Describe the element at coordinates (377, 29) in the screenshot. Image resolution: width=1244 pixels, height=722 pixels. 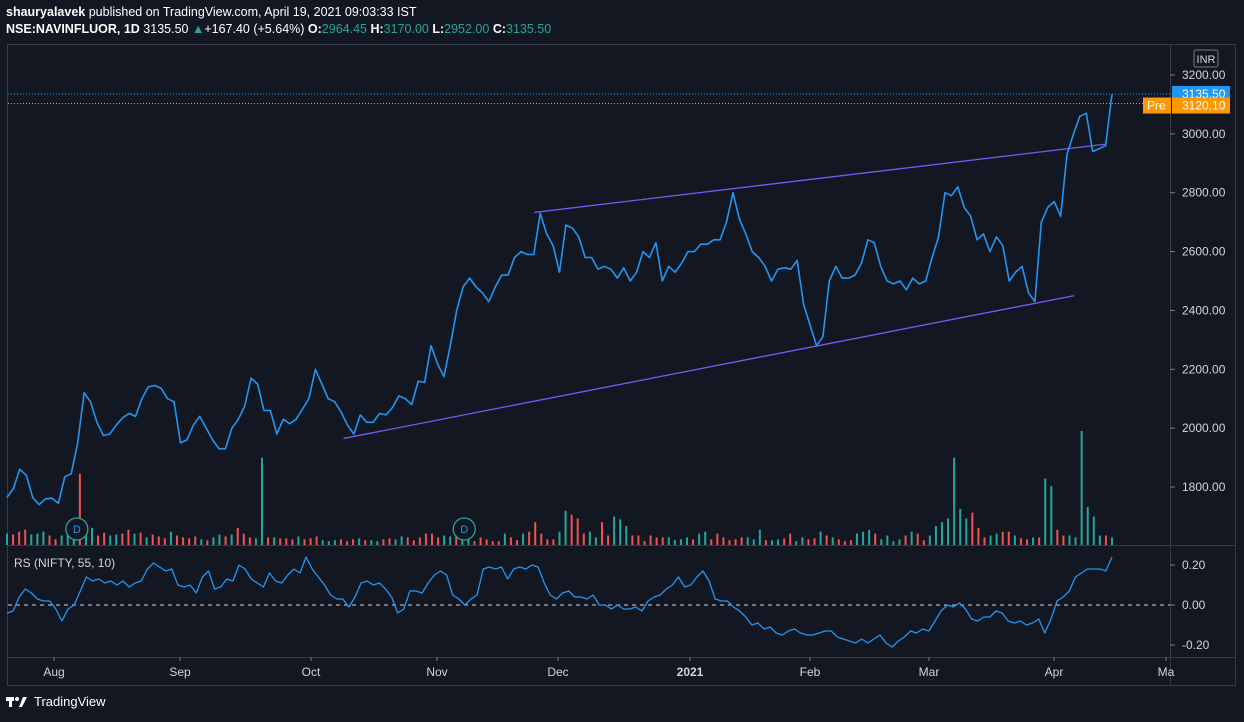
I see `high-label: H:` at that location.